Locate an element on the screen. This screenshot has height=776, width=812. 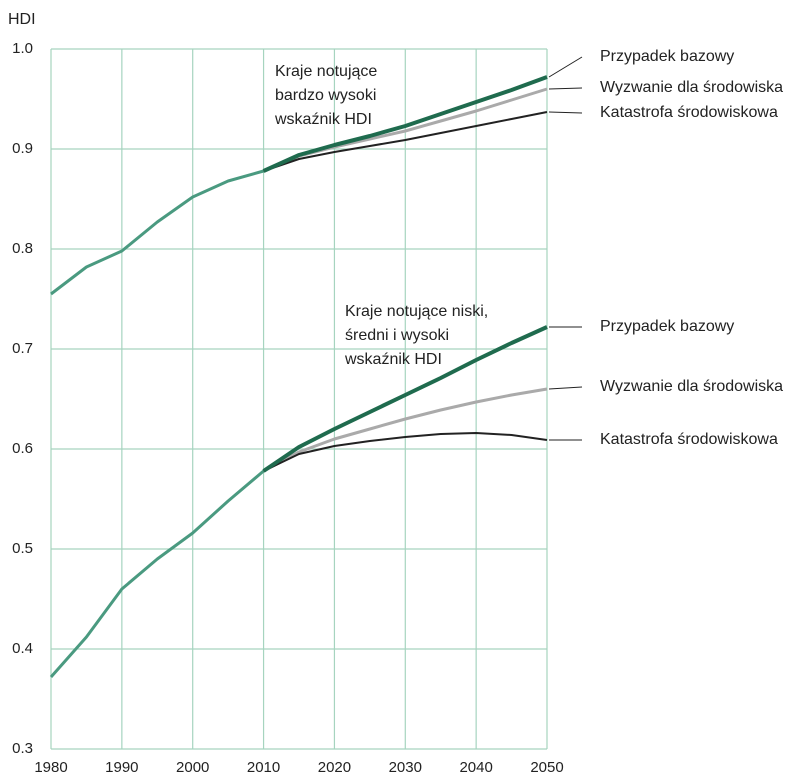
y-tick-label: 0.4 is located at coordinates (22, 648).